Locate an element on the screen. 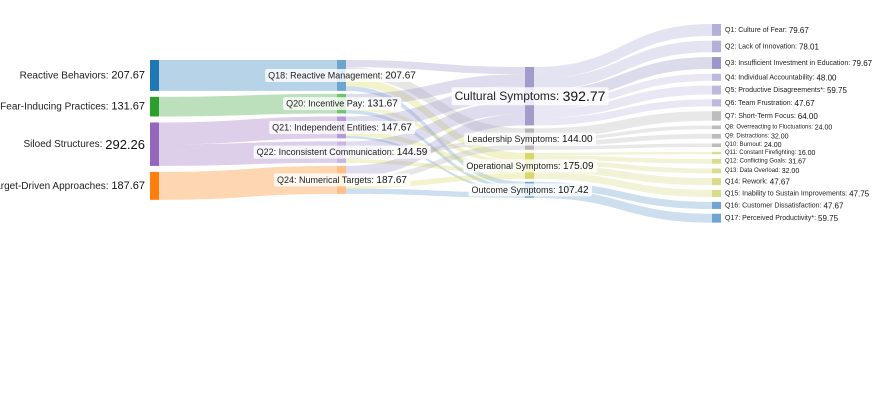 Image resolution: width=883 pixels, height=408 pixels. link-outs-q17 is located at coordinates (623, 205).